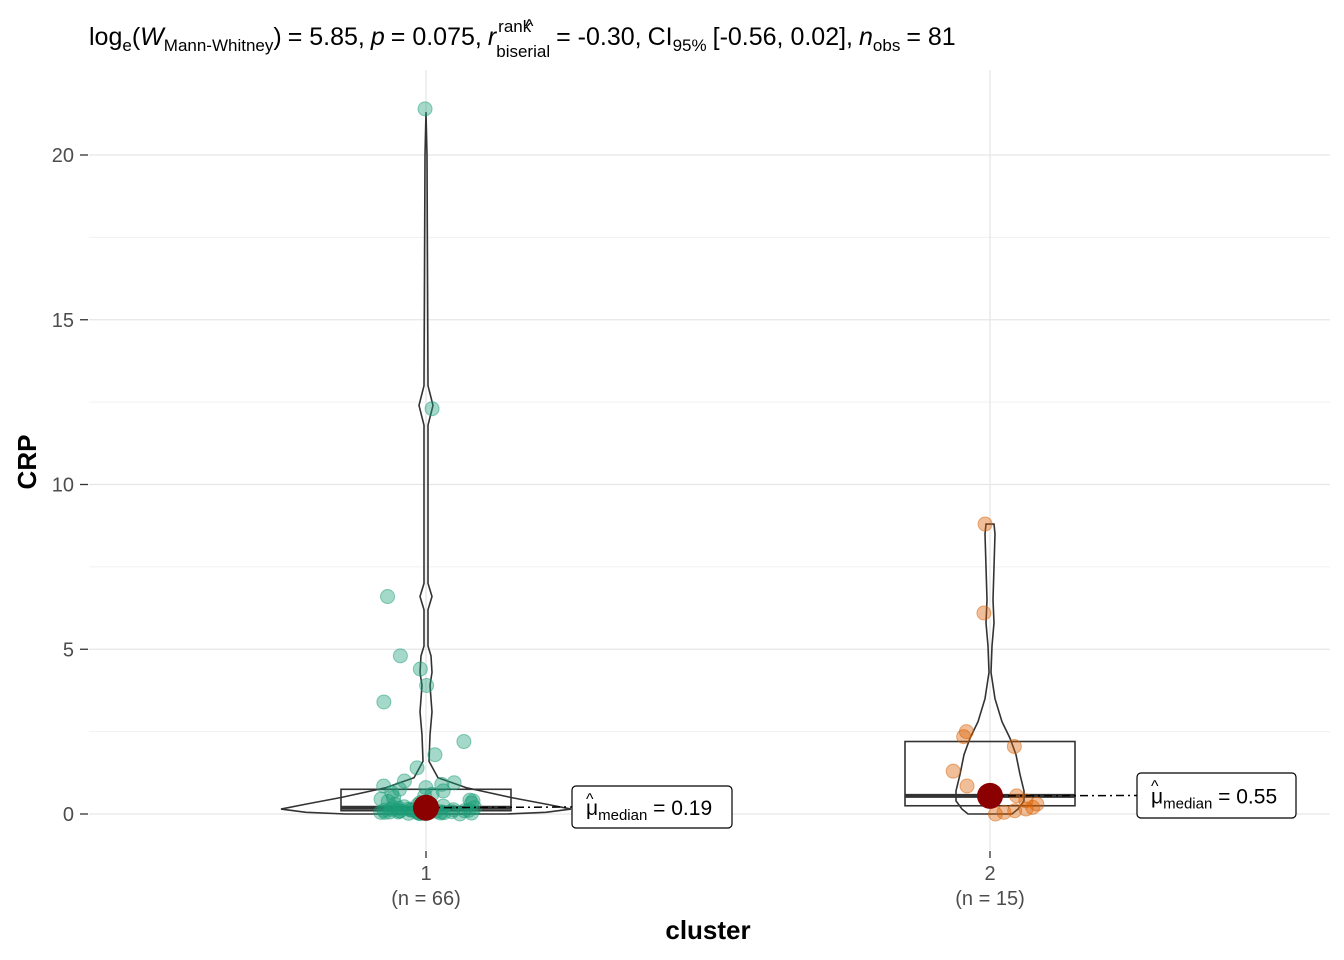 The width and height of the screenshot is (1344, 960). I want to click on title-log-base: e, so click(126, 45).